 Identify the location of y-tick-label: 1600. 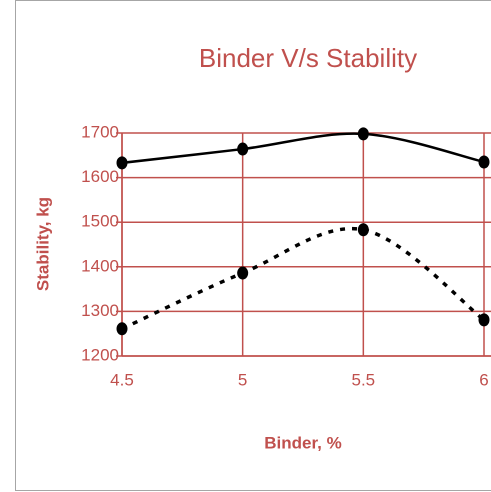
(100, 176).